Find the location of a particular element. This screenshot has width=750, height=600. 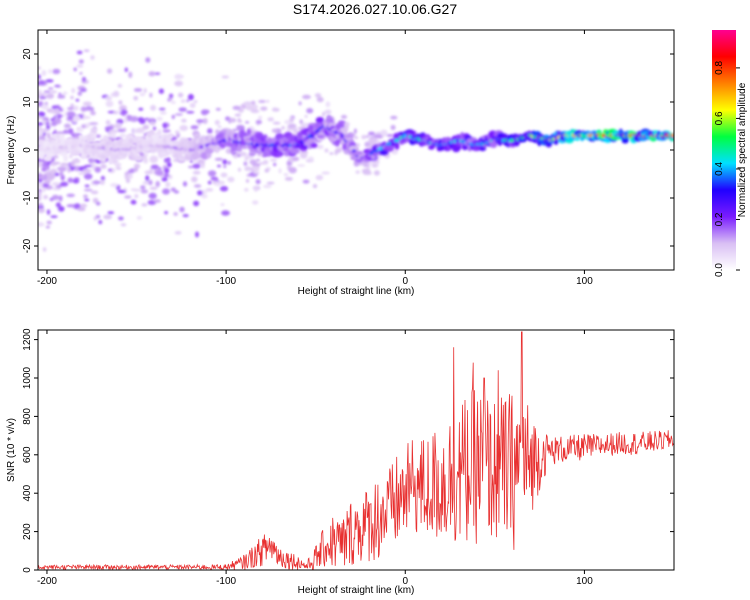

y-tick-label: 200 is located at coordinates (27, 531).